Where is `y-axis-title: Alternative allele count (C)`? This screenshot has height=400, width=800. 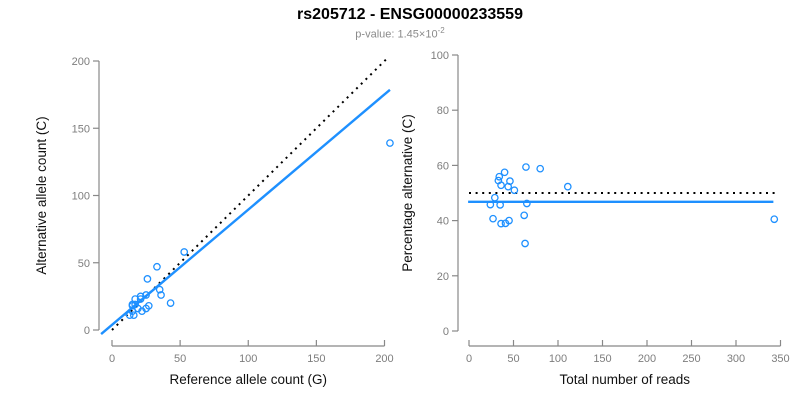
y-axis-title: Alternative allele count (C) is located at coordinates (41, 195).